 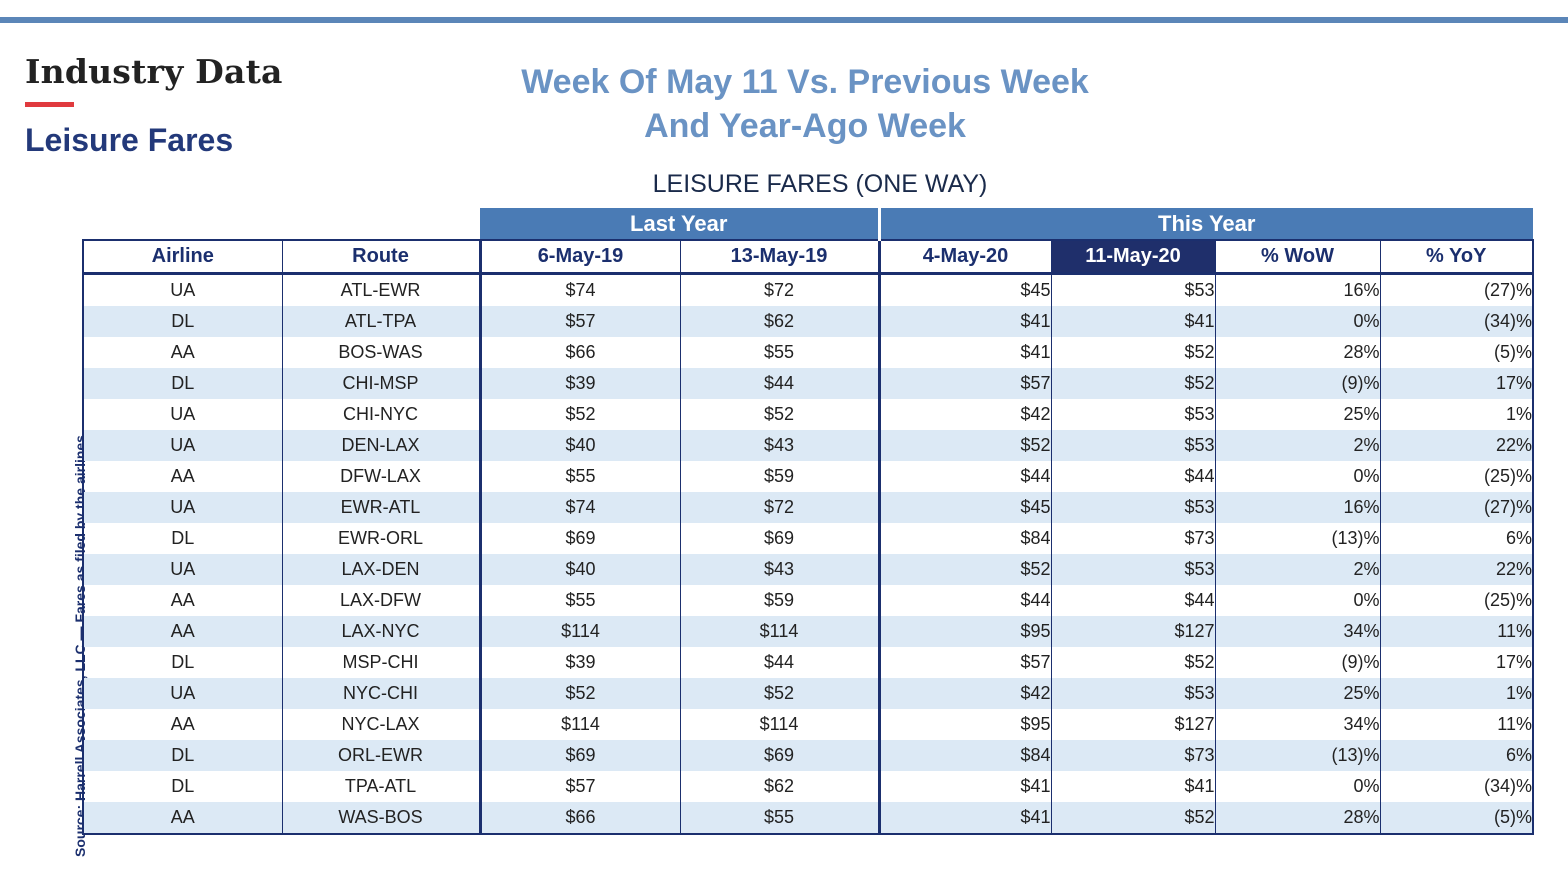 I want to click on cell-11-may-20: $73, so click(x=1132, y=538).